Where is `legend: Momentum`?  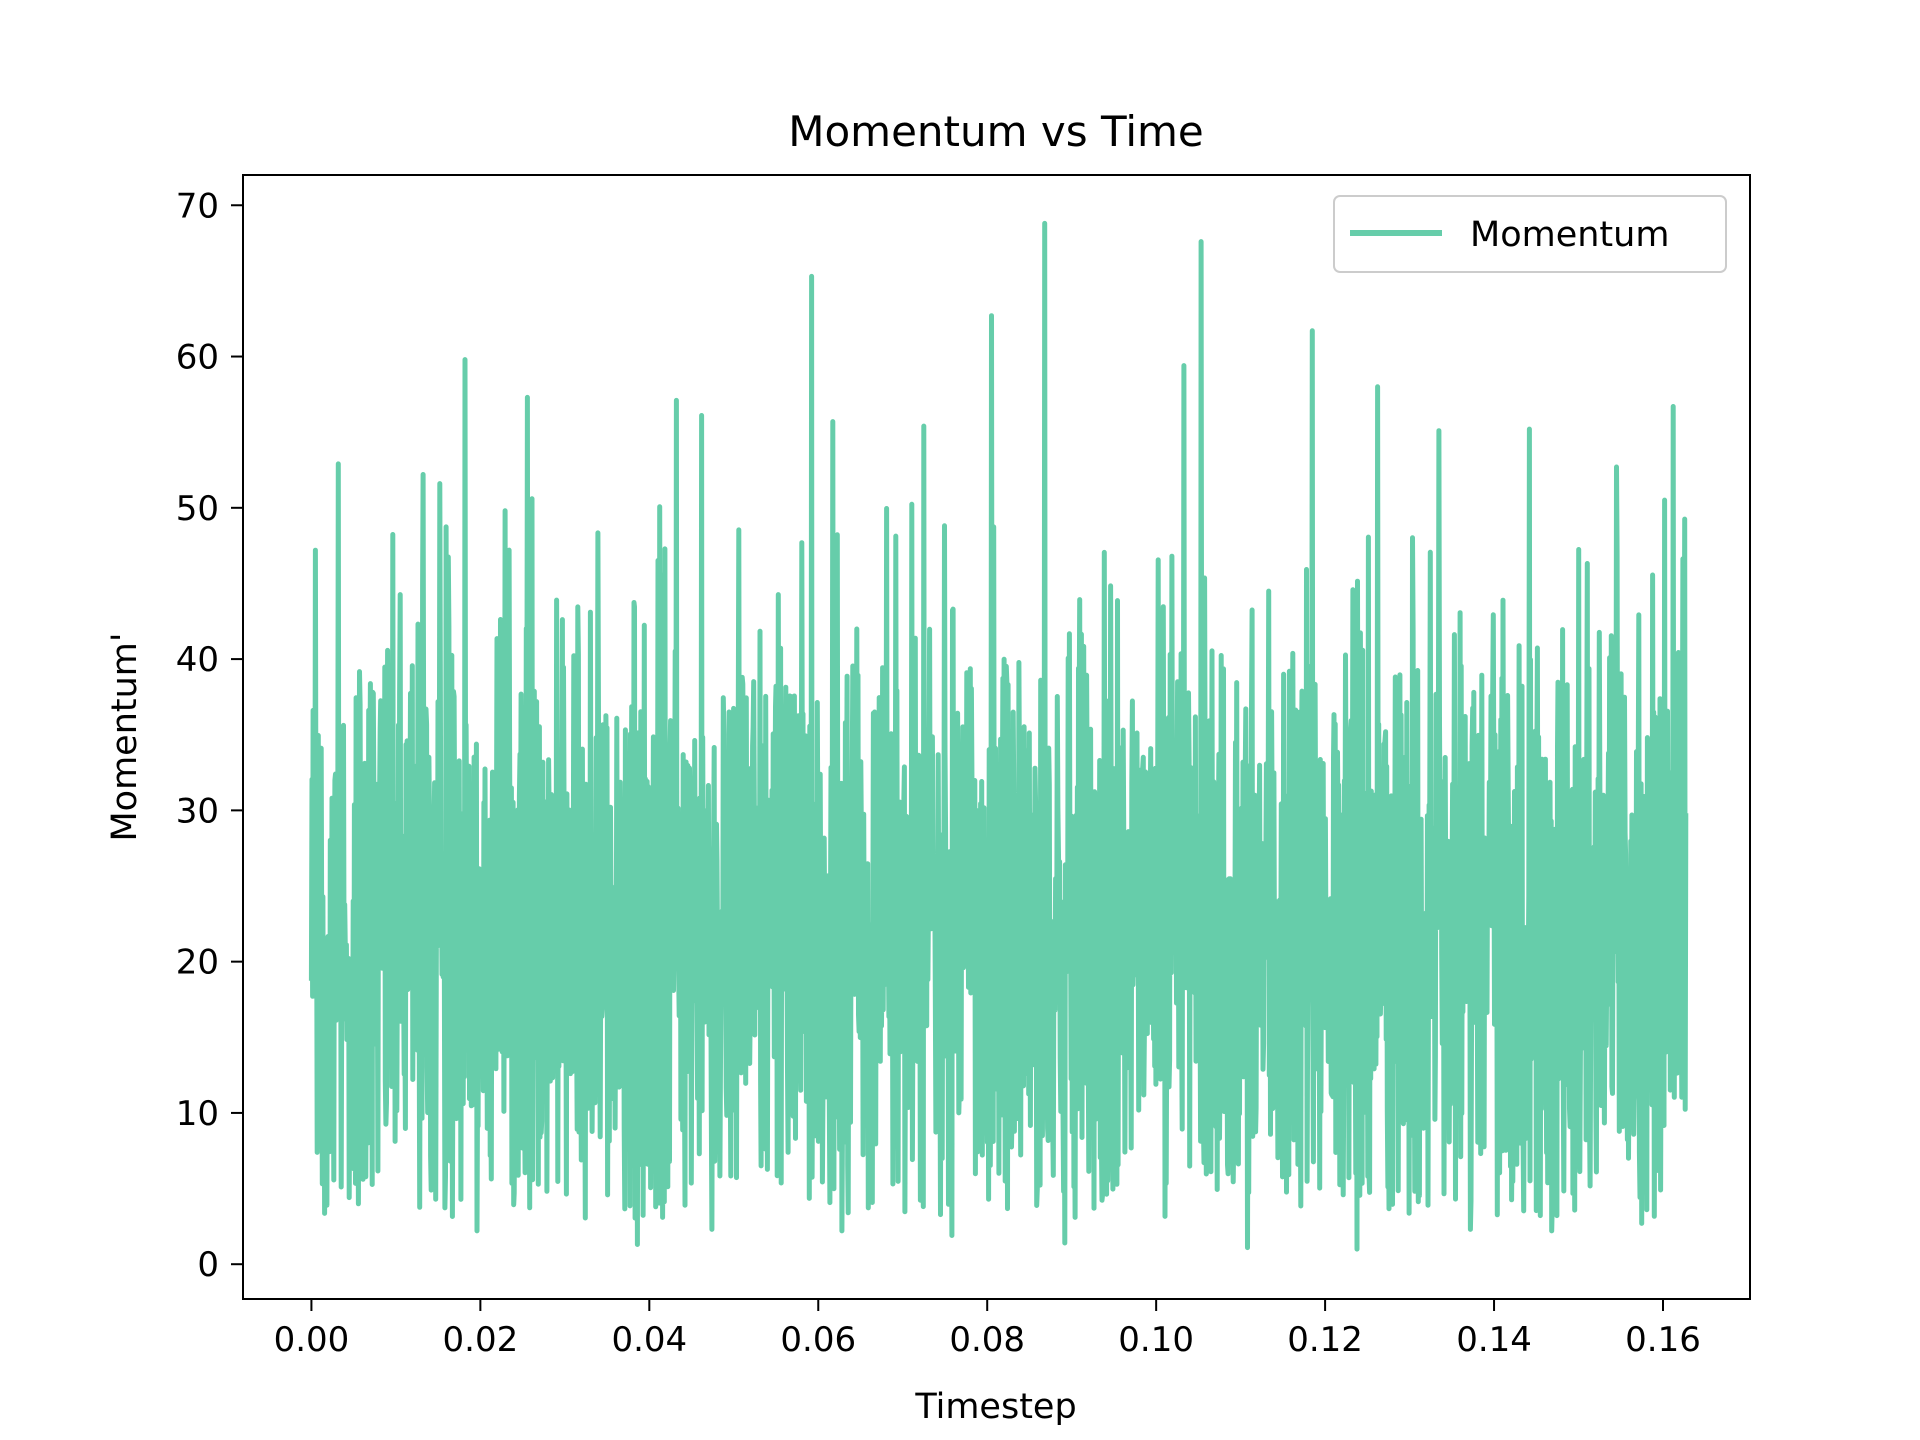 legend: Momentum is located at coordinates (1530, 234).